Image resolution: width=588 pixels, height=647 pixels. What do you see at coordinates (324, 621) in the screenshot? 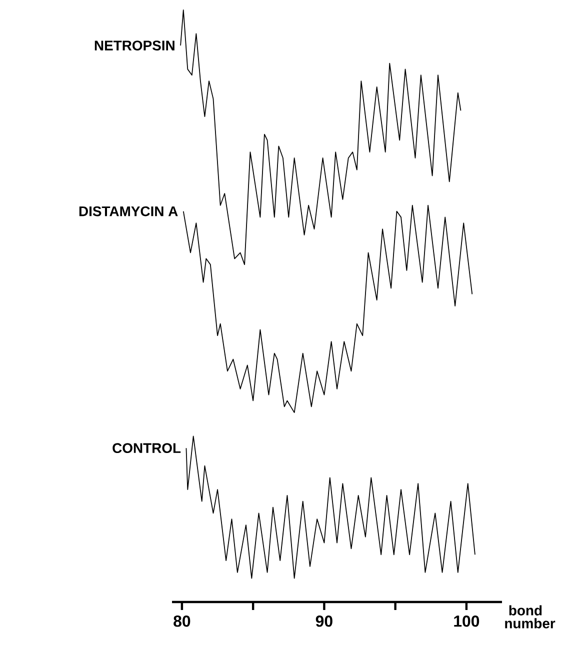
I see `x-tick-label: 90` at bounding box center [324, 621].